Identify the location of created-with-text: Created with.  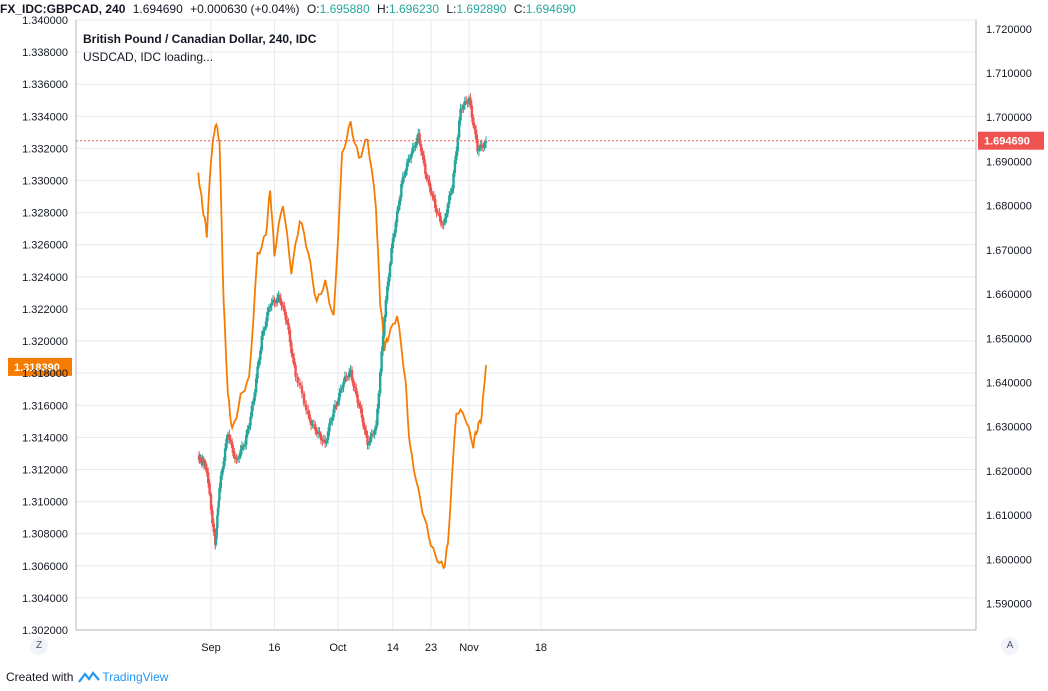
(40, 677).